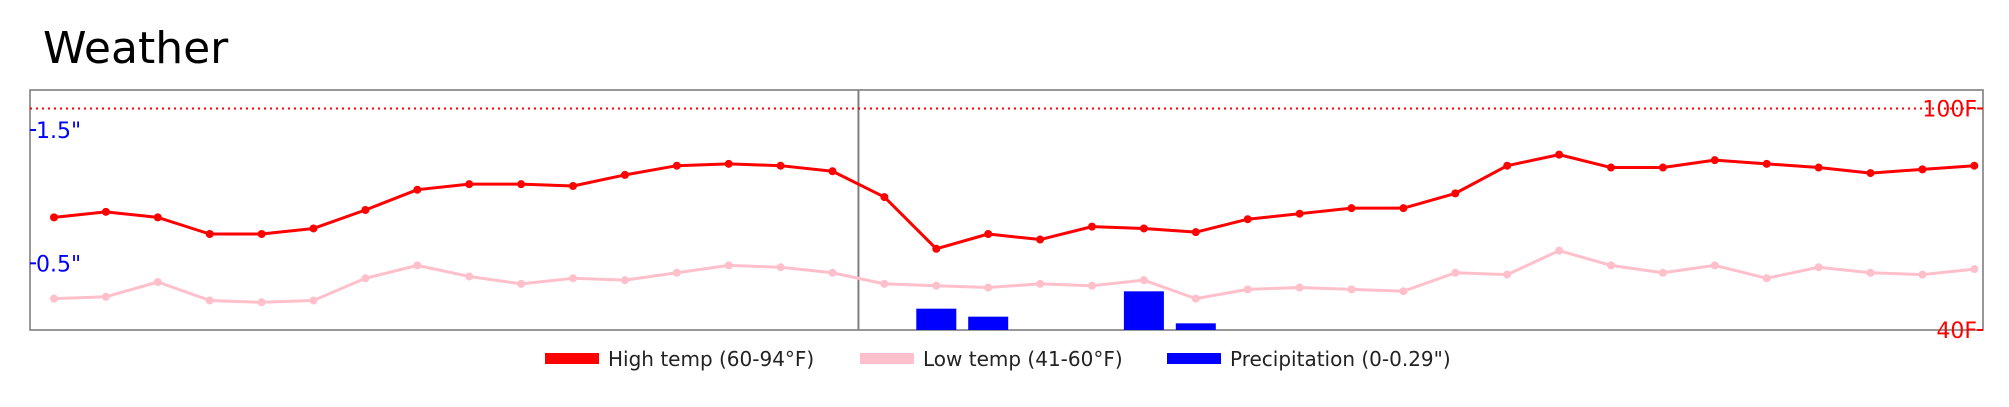 This screenshot has height=407, width=2009. I want to click on chart-title: Weather, so click(136, 48).